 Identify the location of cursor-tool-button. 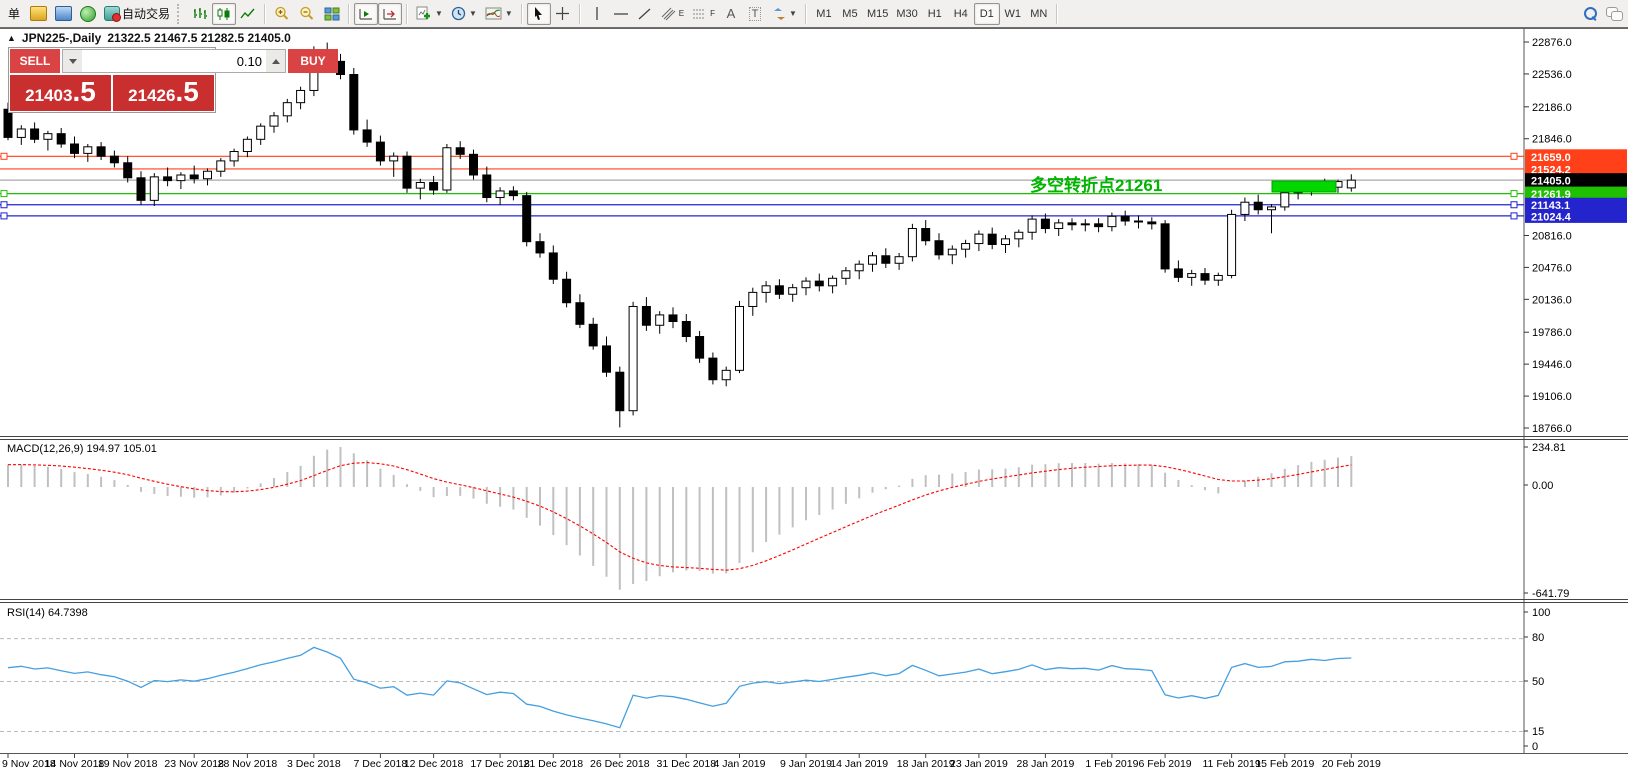
(538, 13).